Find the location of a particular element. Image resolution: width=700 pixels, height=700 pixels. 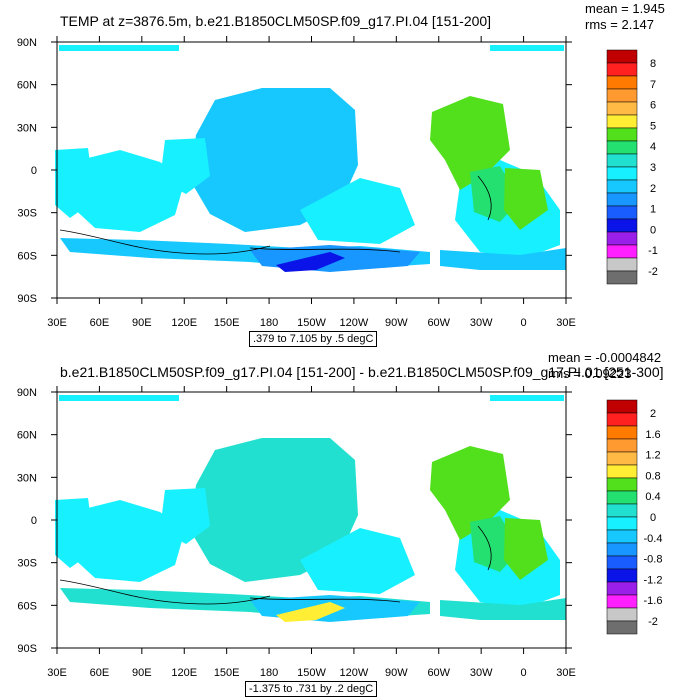

mean-stat: mean = -0.0004842 is located at coordinates (605, 357).